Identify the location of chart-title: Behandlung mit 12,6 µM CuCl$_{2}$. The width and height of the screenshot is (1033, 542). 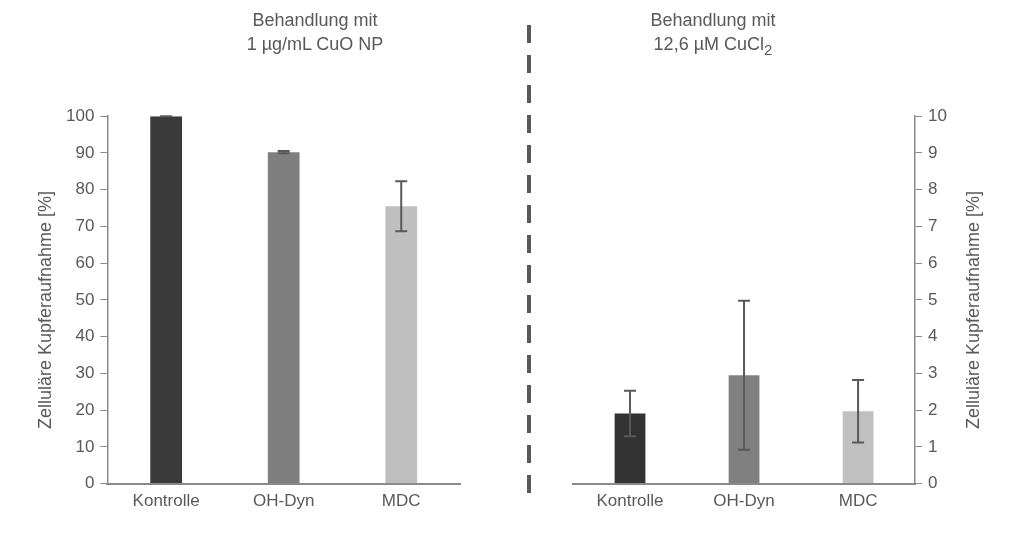
(713, 34).